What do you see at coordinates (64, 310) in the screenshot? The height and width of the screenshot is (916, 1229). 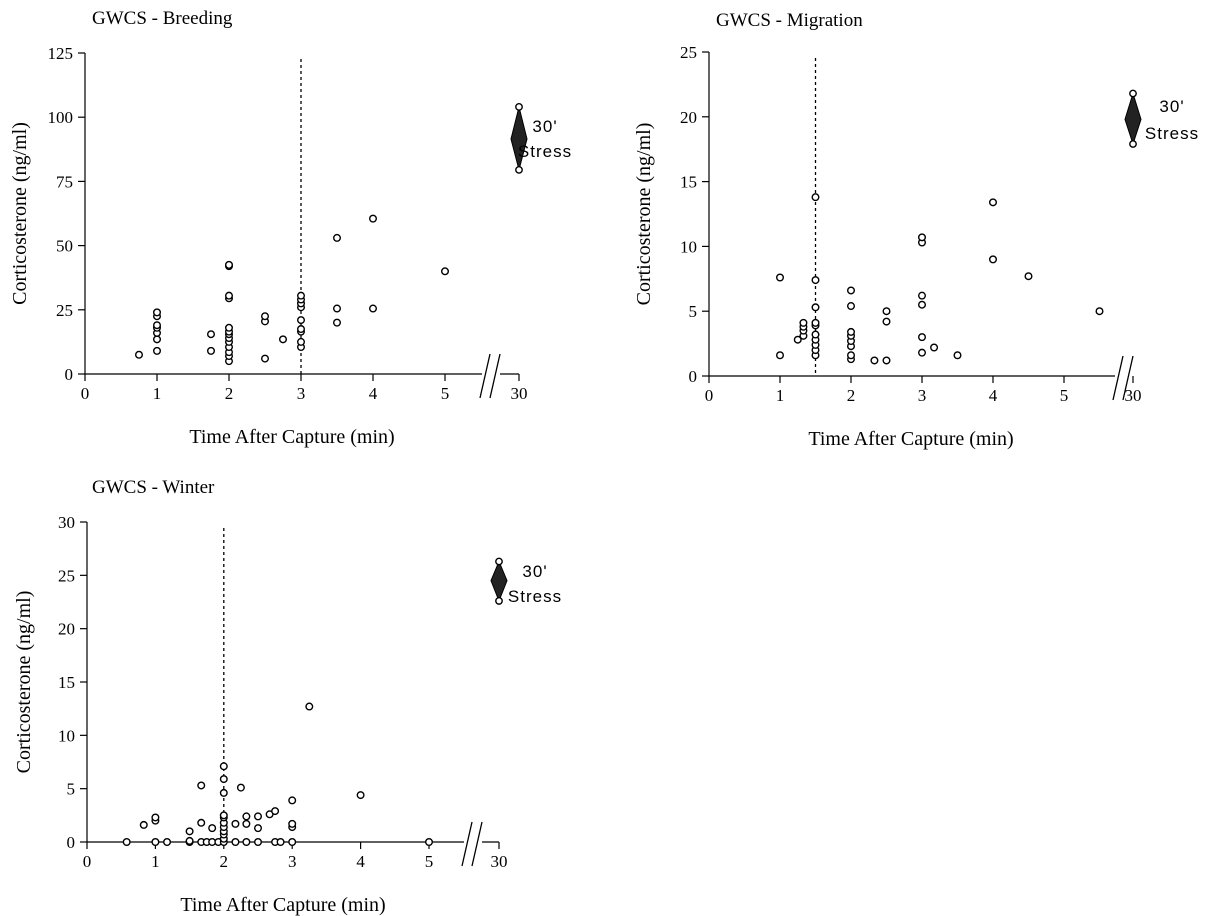 I see `y-tick-label: 25` at bounding box center [64, 310].